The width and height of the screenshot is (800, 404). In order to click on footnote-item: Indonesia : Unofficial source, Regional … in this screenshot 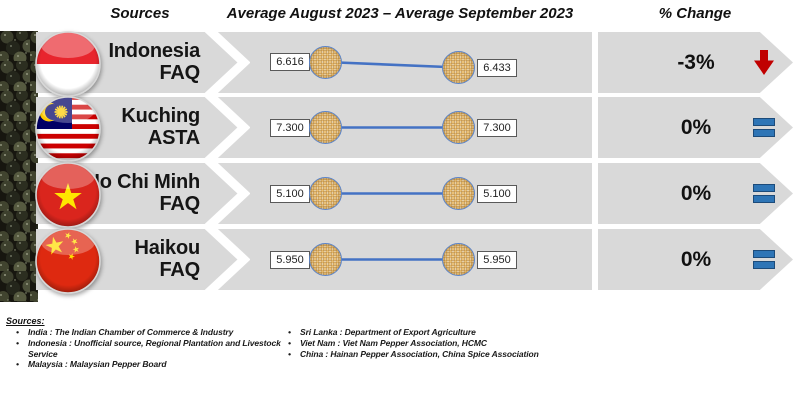, I will do `click(150, 349)`.